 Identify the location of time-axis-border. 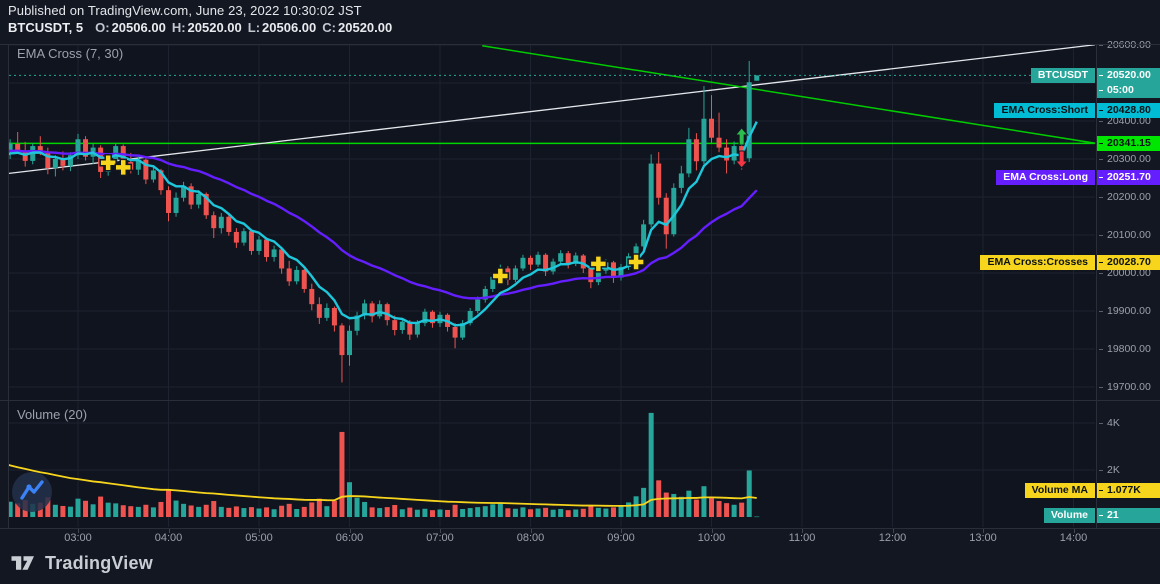
(580, 528).